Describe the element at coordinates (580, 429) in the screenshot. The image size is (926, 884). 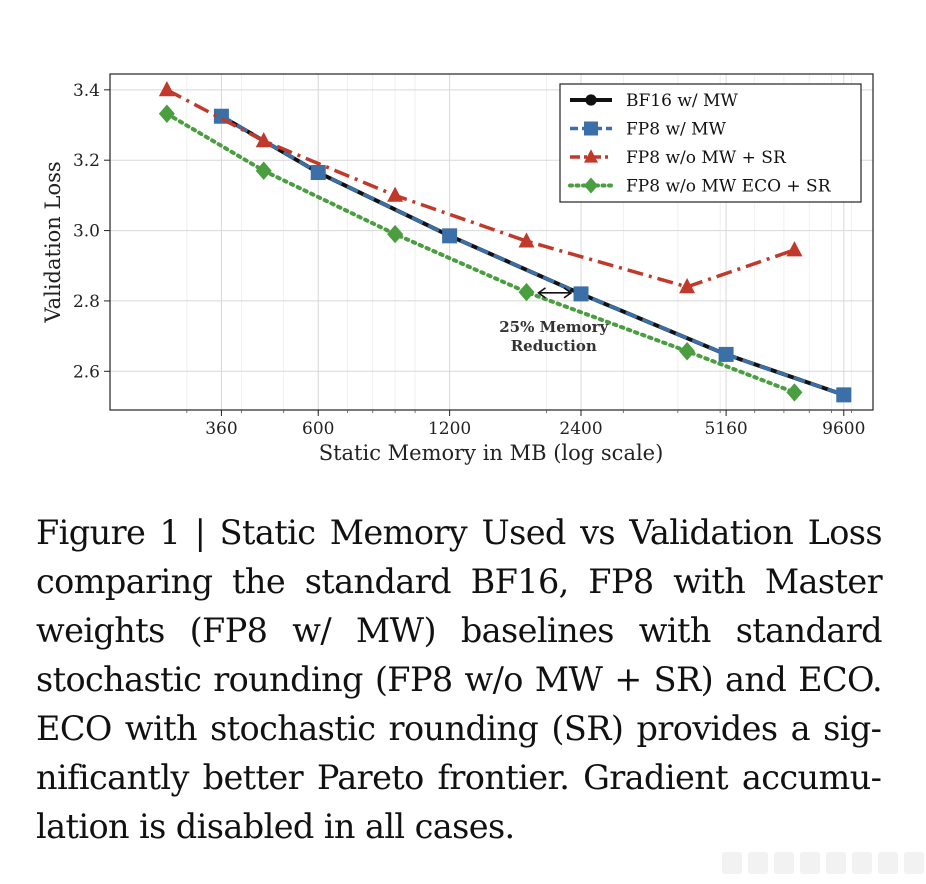
I see `x-tick-label: 2400` at that location.